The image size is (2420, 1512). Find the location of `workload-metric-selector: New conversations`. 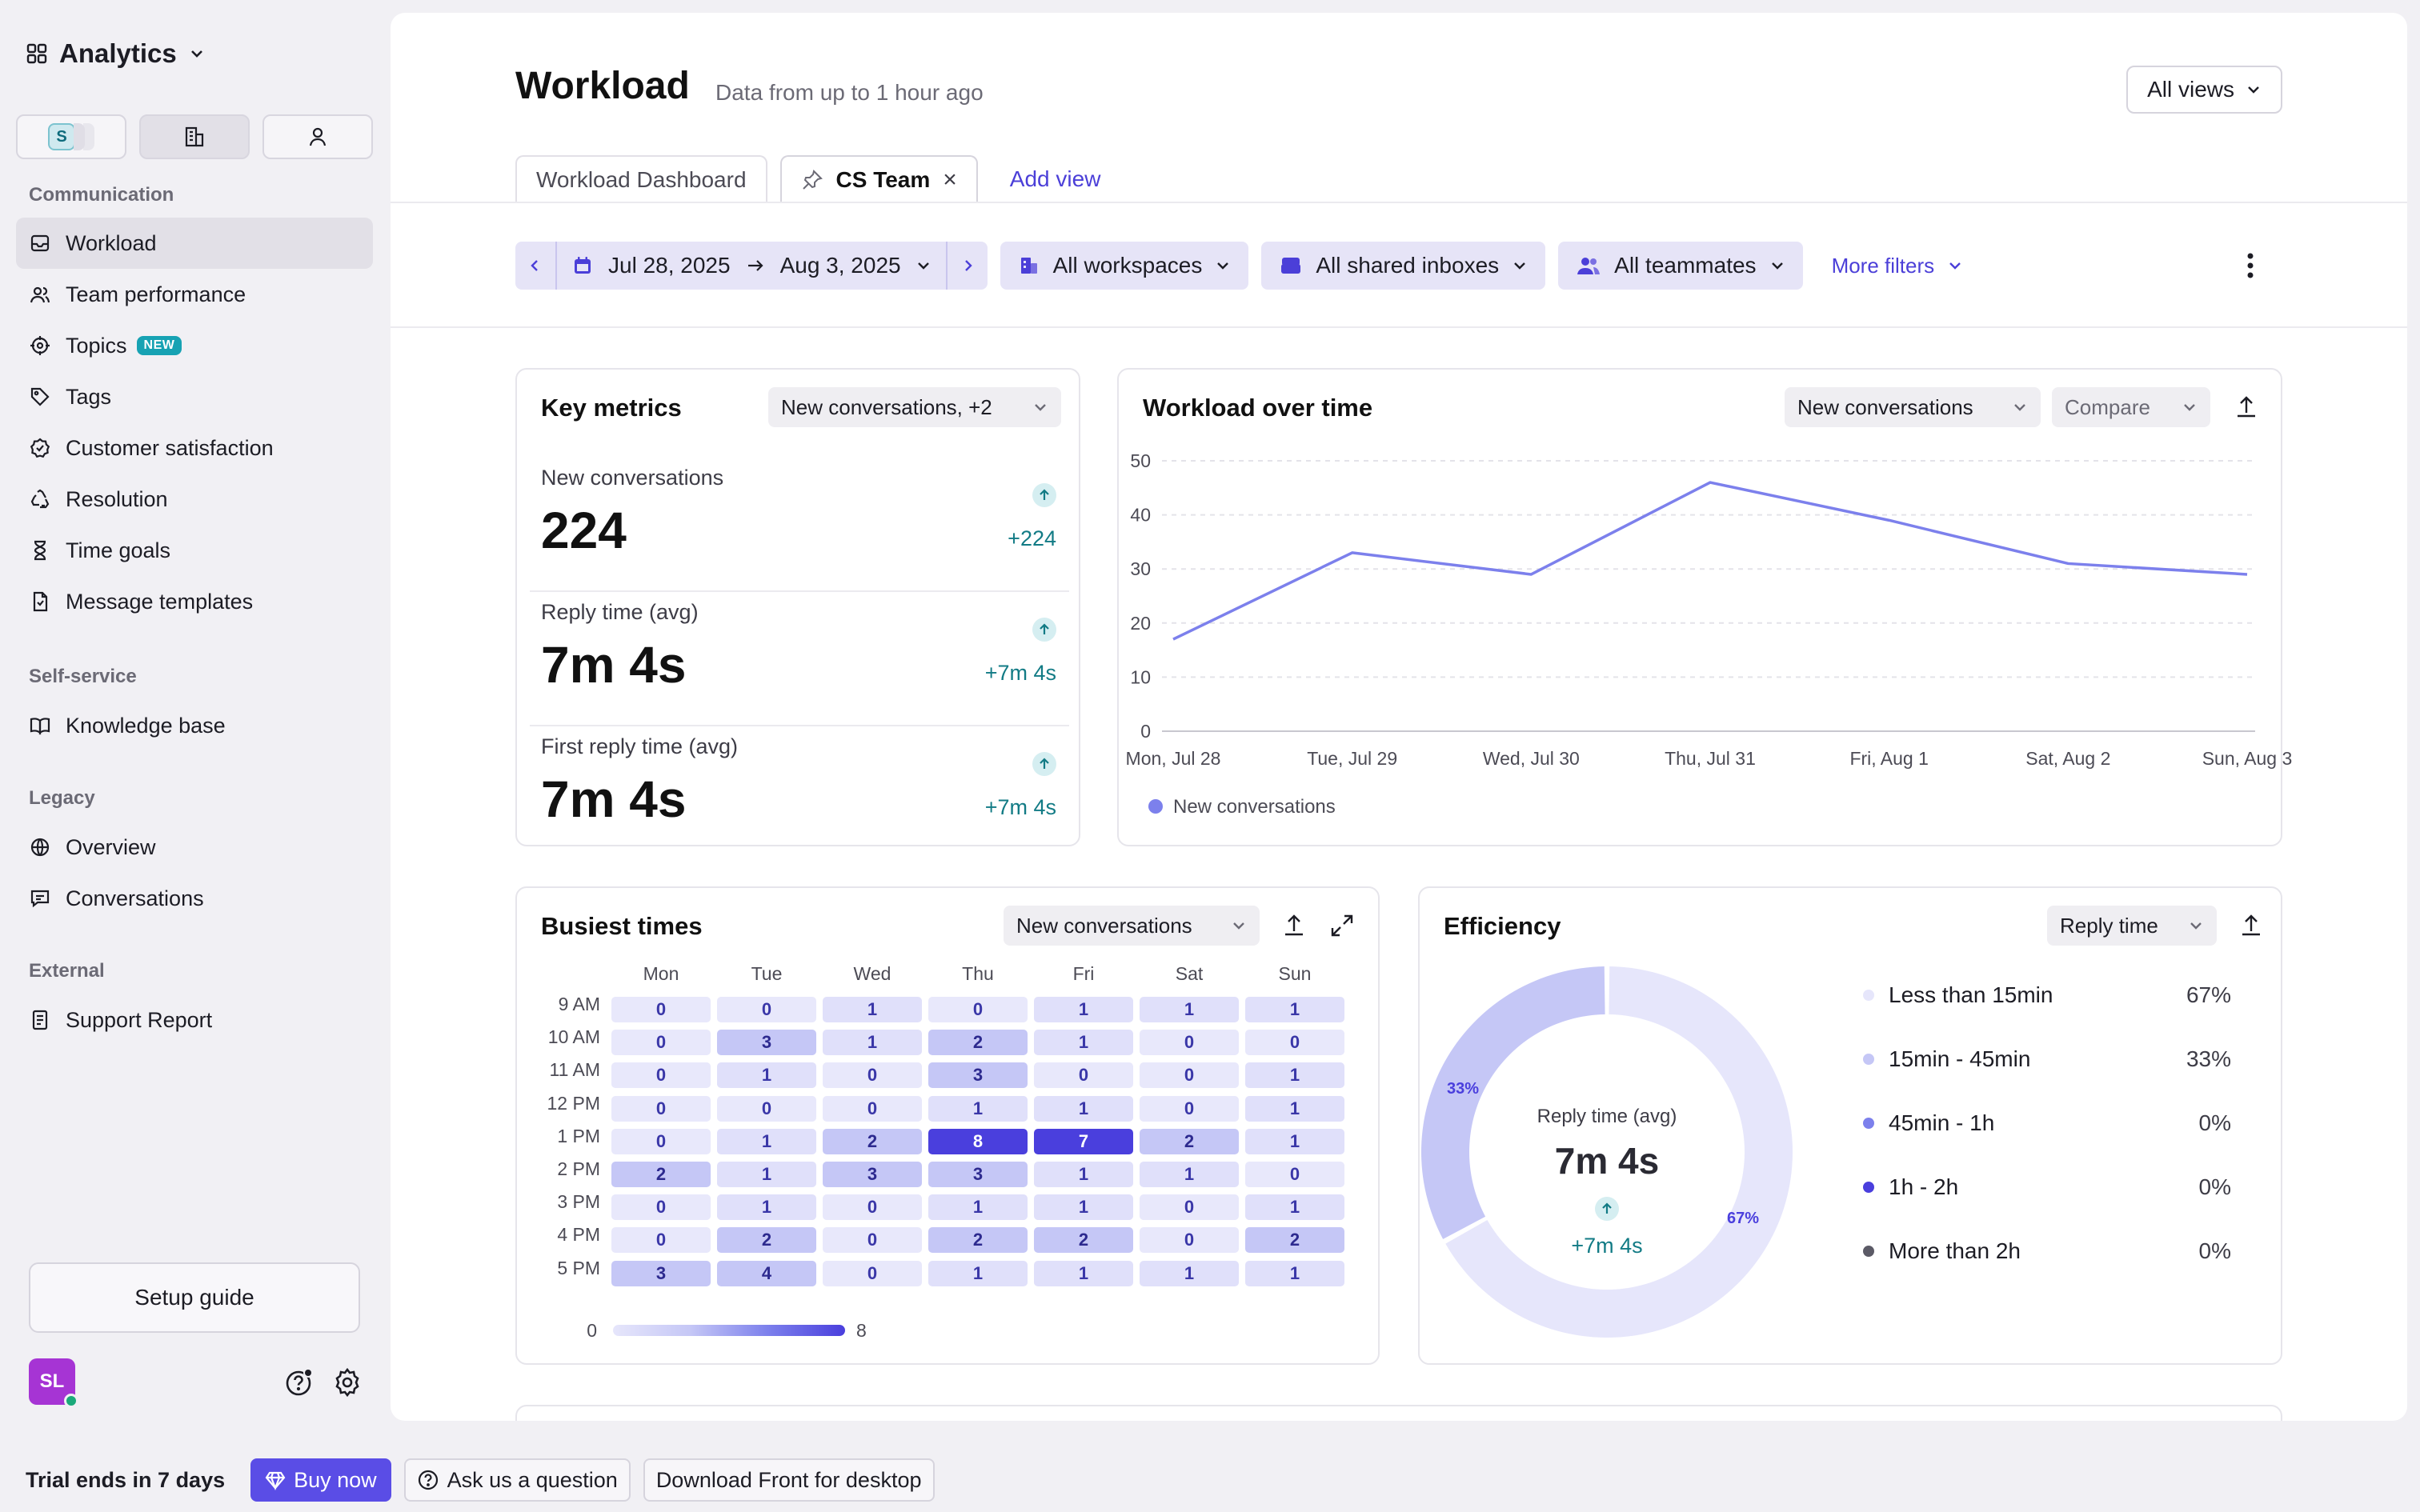

workload-metric-selector: New conversations is located at coordinates (1913, 407).